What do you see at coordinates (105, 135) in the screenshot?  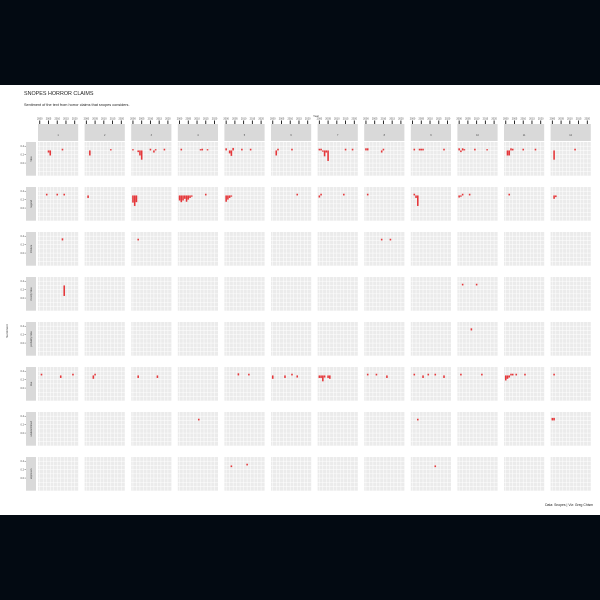 I see `column-strip-label: 2` at bounding box center [105, 135].